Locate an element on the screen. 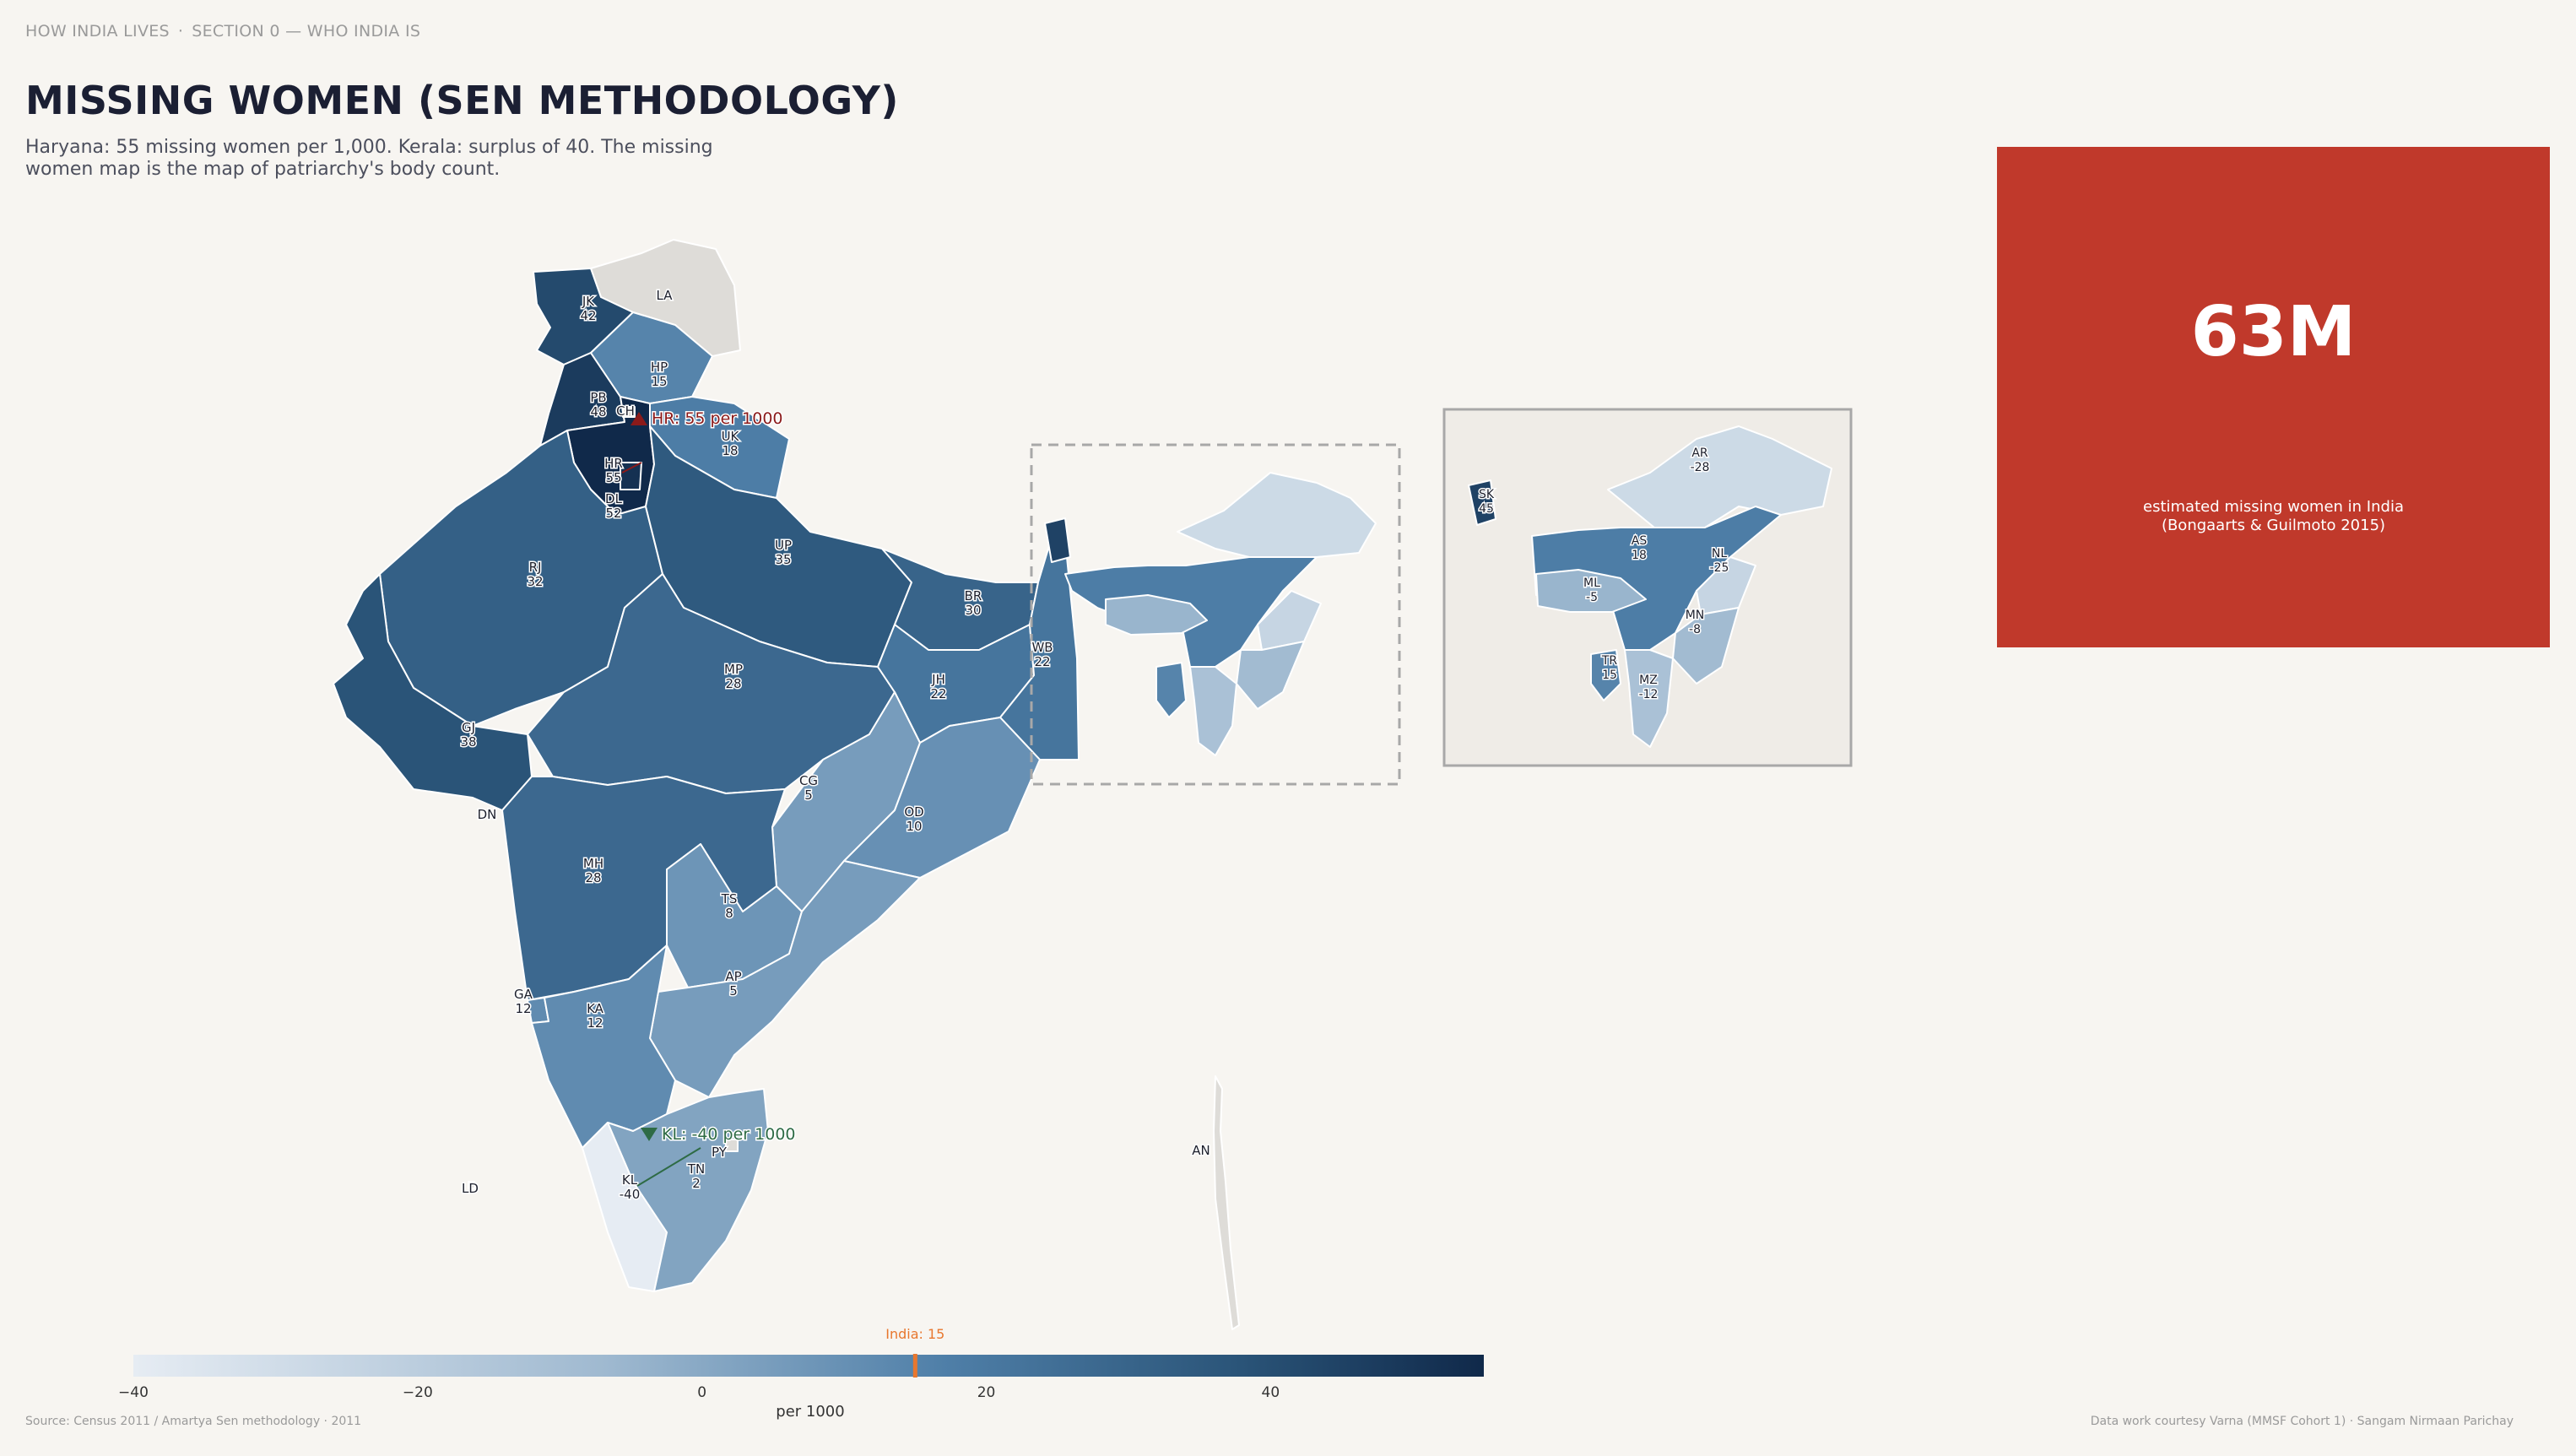 The width and height of the screenshot is (2576, 1456). label-AN: AN is located at coordinates (1201, 1150).